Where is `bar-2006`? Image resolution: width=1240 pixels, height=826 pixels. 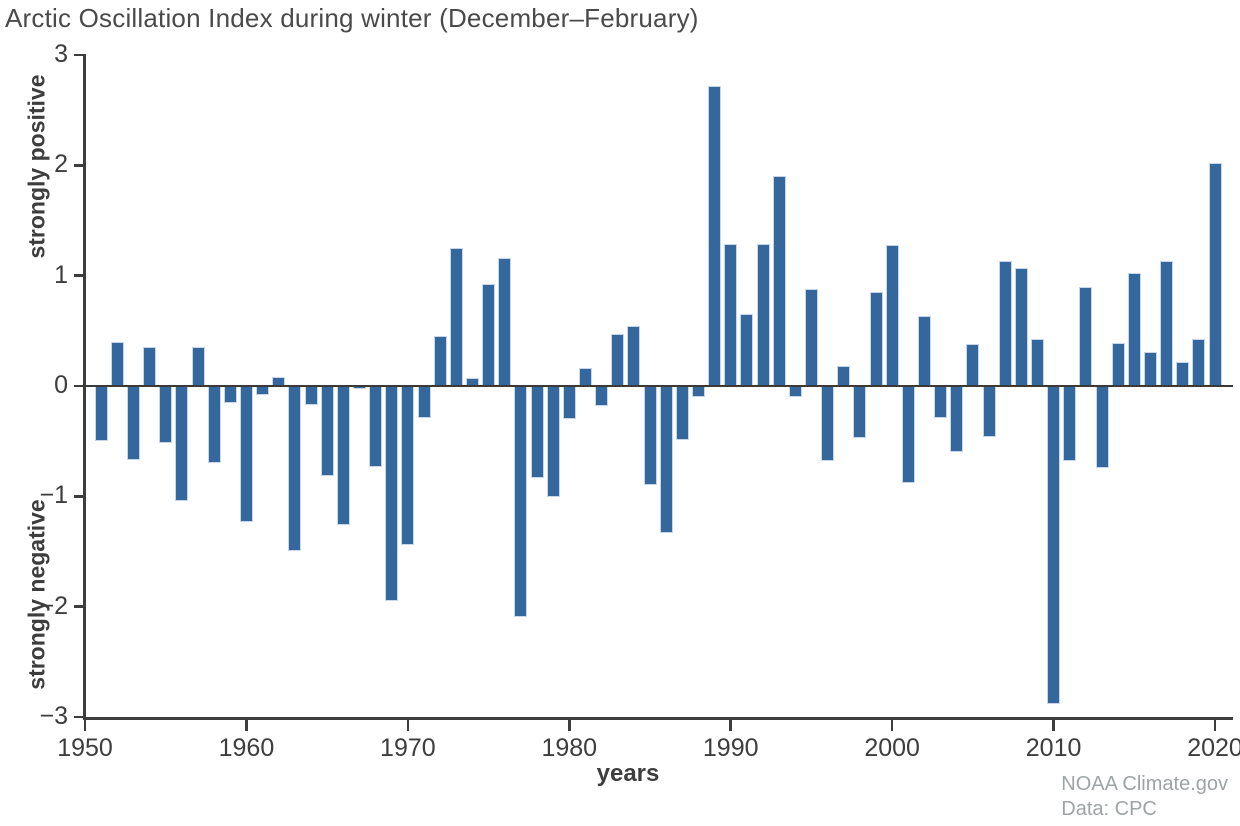 bar-2006 is located at coordinates (989, 411).